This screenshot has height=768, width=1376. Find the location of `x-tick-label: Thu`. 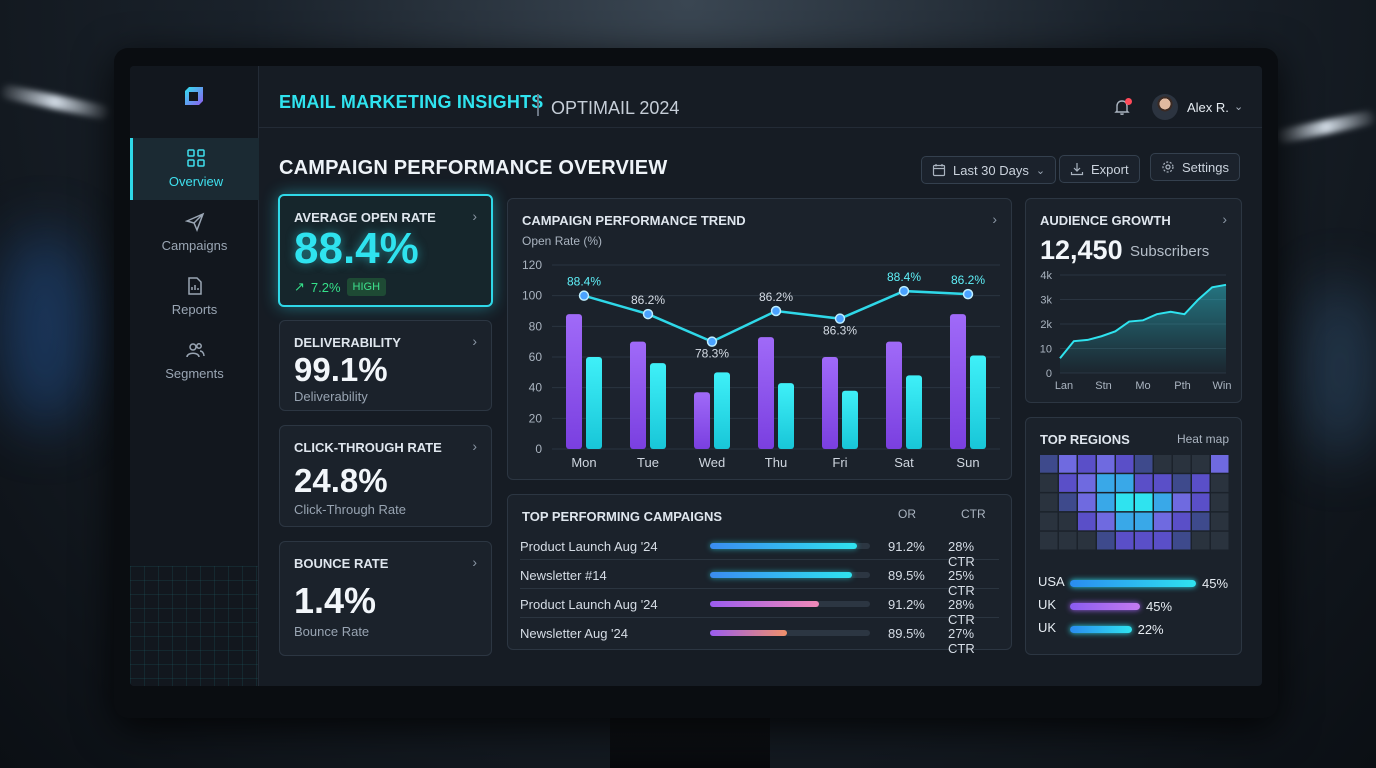

x-tick-label: Thu is located at coordinates (776, 462).